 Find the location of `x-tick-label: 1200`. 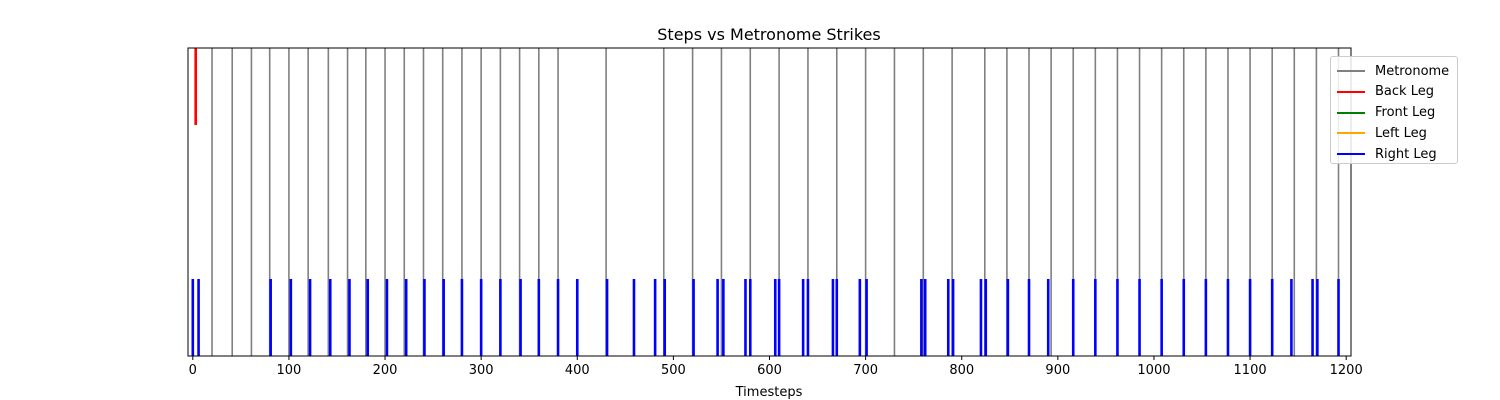

x-tick-label: 1200 is located at coordinates (1346, 370).